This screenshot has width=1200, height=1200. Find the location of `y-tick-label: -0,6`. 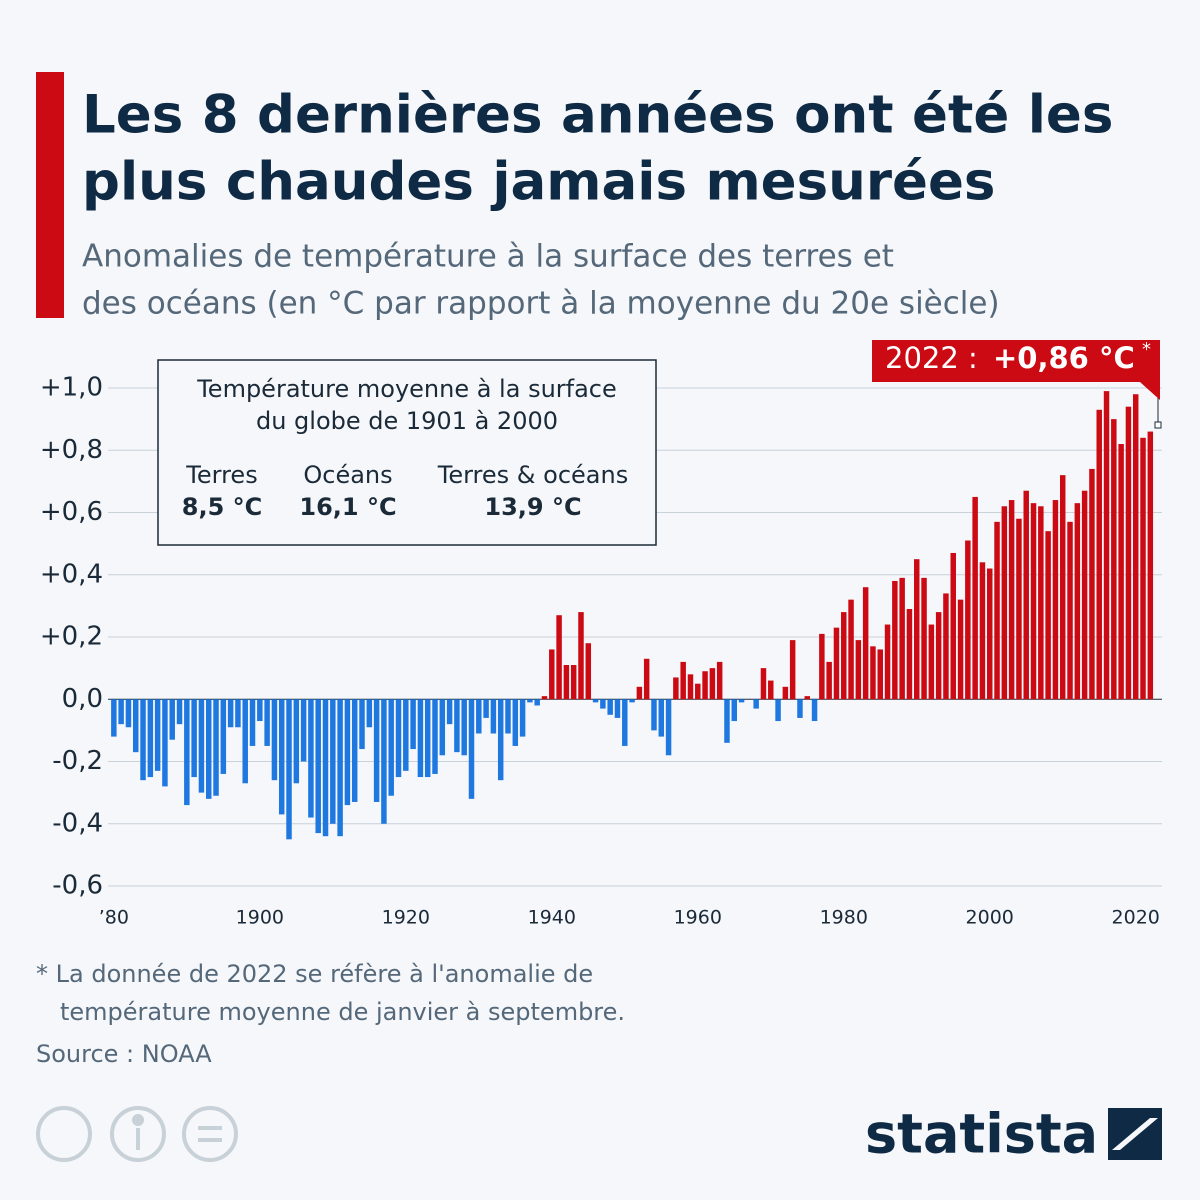

y-tick-label: -0,6 is located at coordinates (77, 886).